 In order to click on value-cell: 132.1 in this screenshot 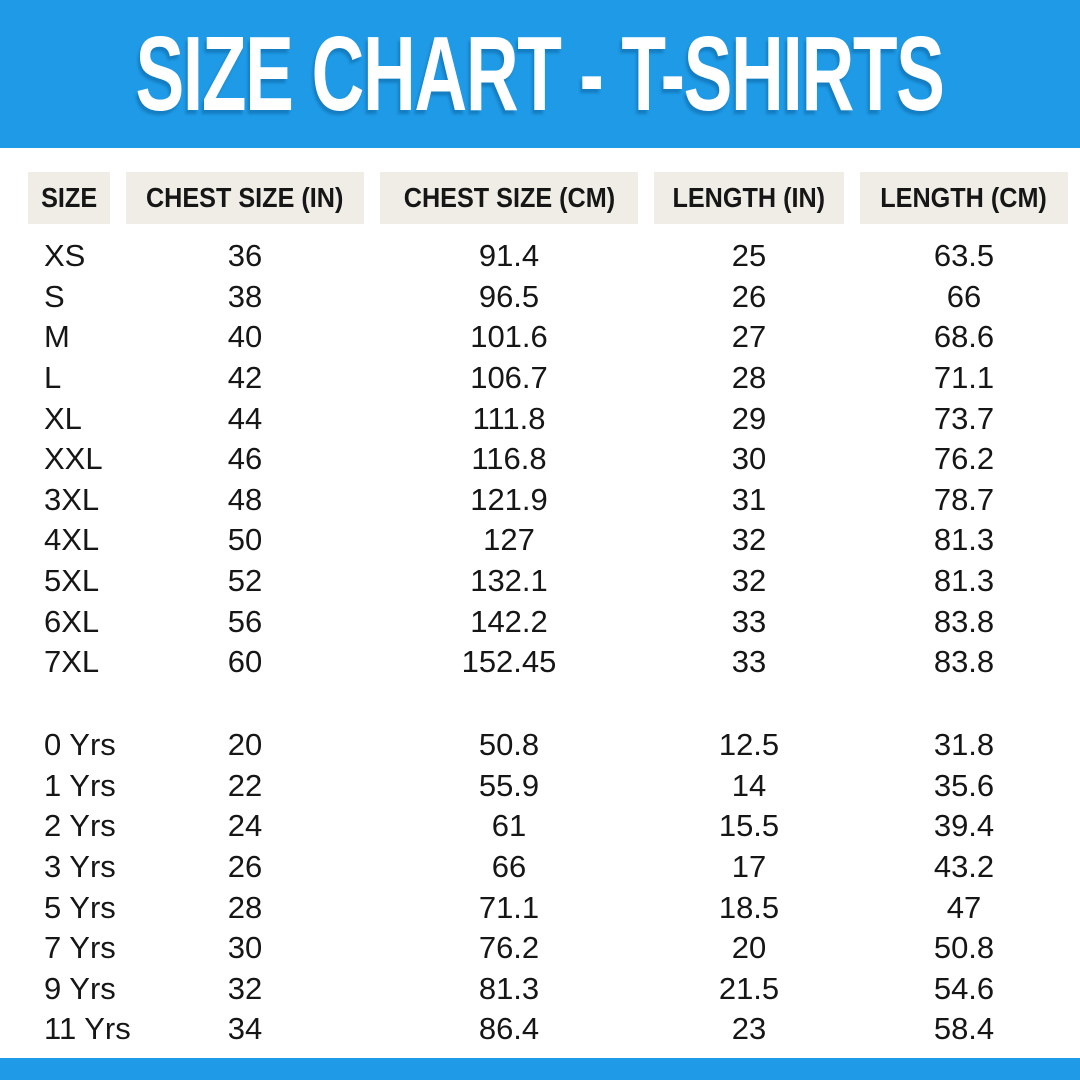, I will do `click(509, 581)`.